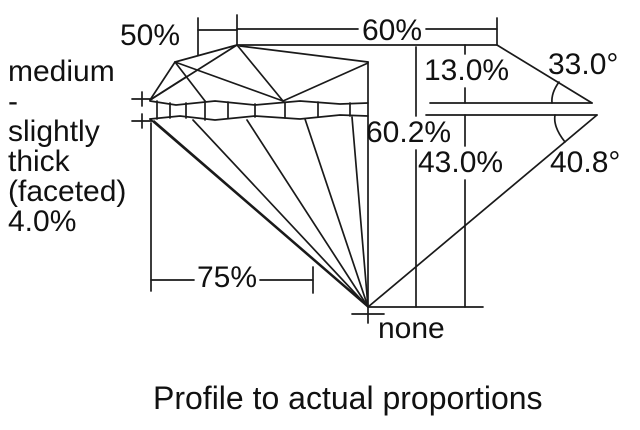 The height and width of the screenshot is (430, 640). I want to click on girdle-description-line: medium, so click(61, 71).